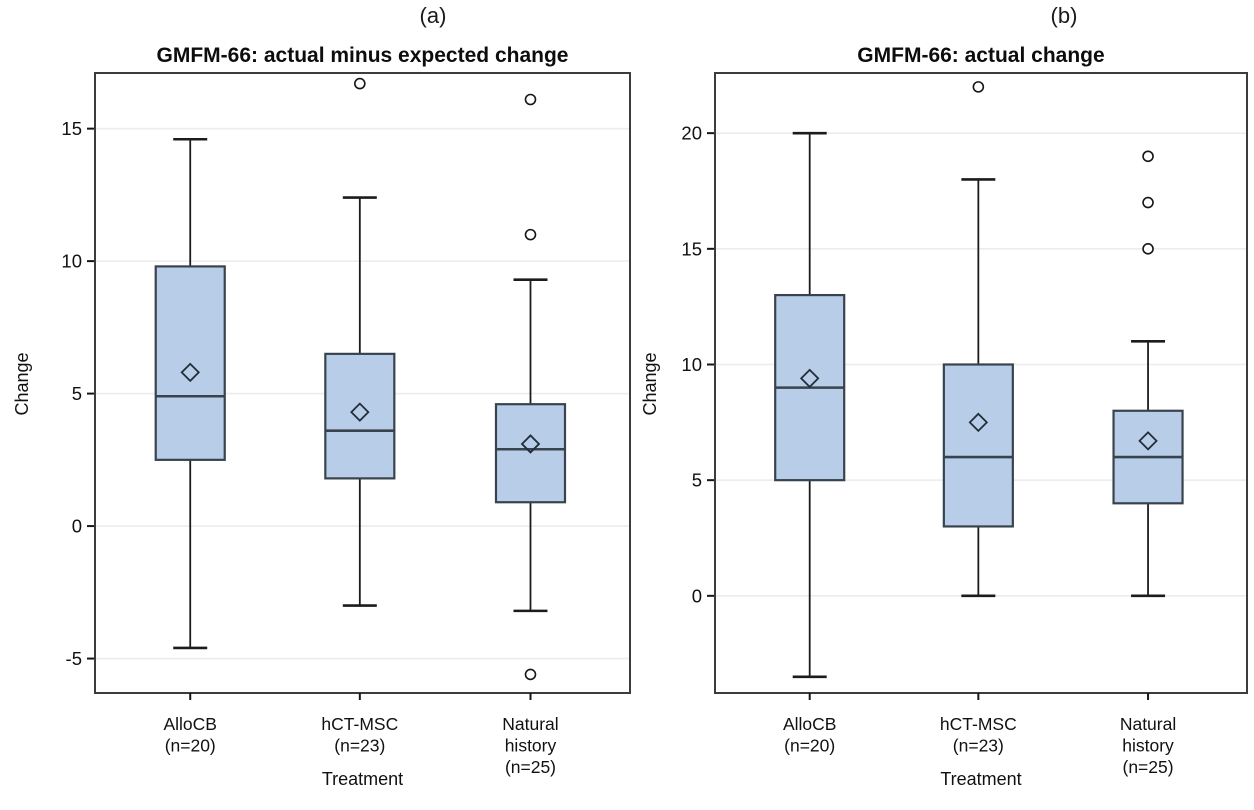  I want to click on panel-a-y-axis-label: Change, so click(22, 384).